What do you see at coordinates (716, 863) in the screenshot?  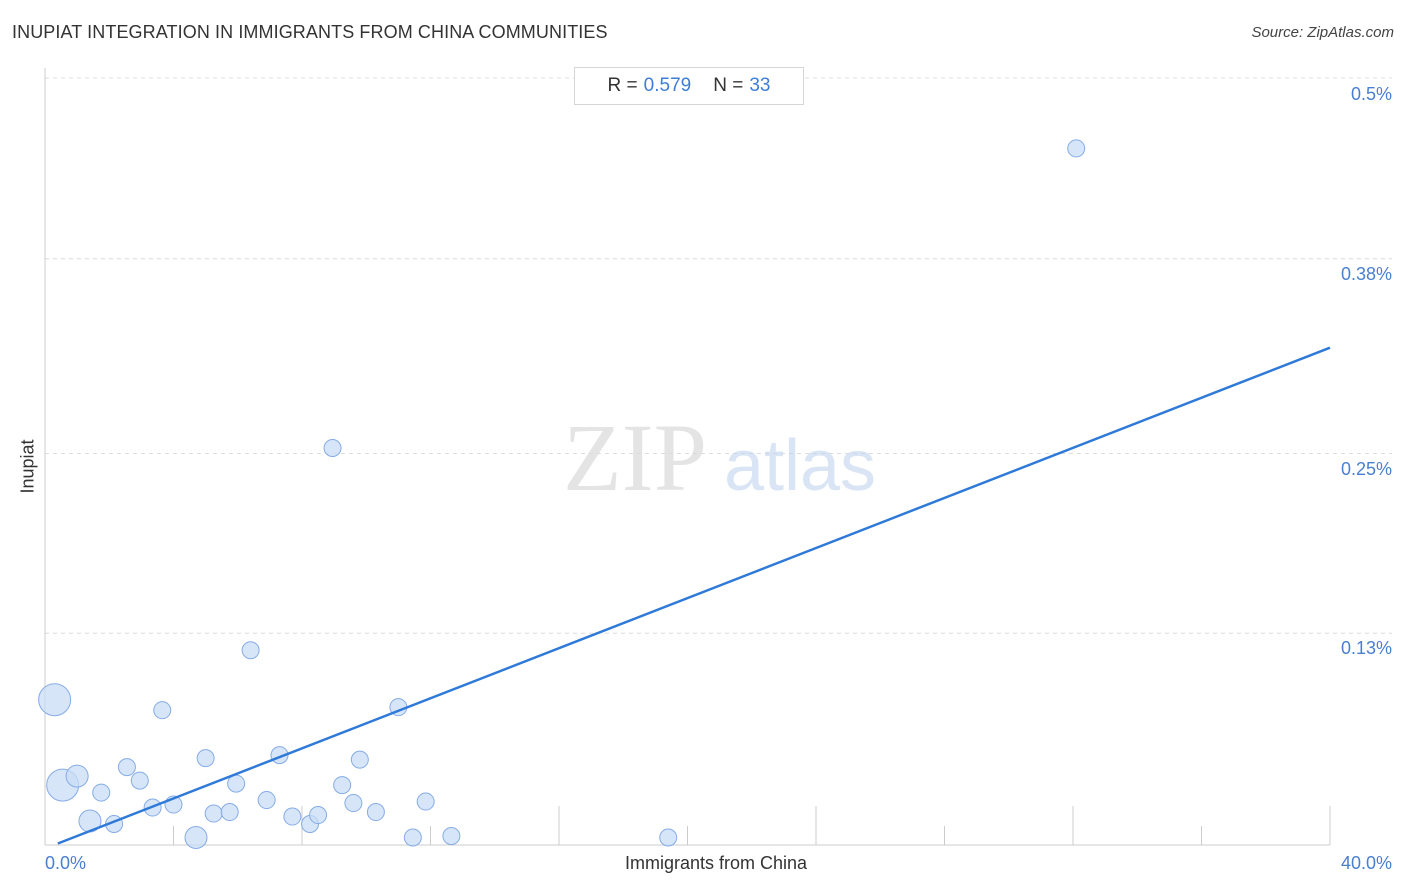 I see `x-axis-label: Immigrants from China` at bounding box center [716, 863].